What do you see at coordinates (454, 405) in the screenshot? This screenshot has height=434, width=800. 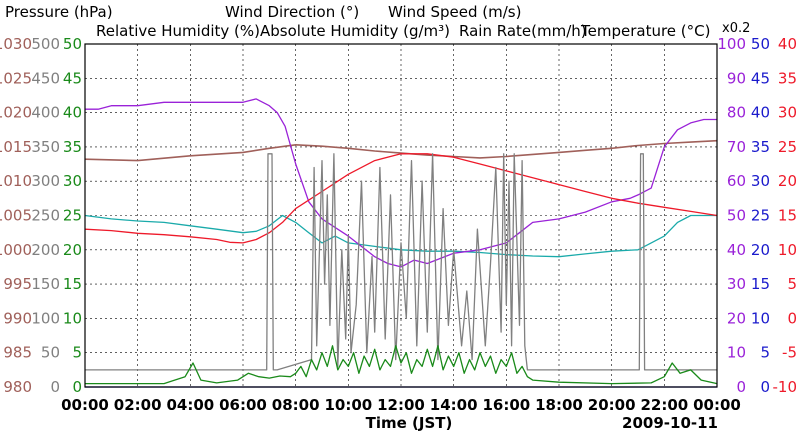 I see `x-tick-label: 14:00` at bounding box center [454, 405].